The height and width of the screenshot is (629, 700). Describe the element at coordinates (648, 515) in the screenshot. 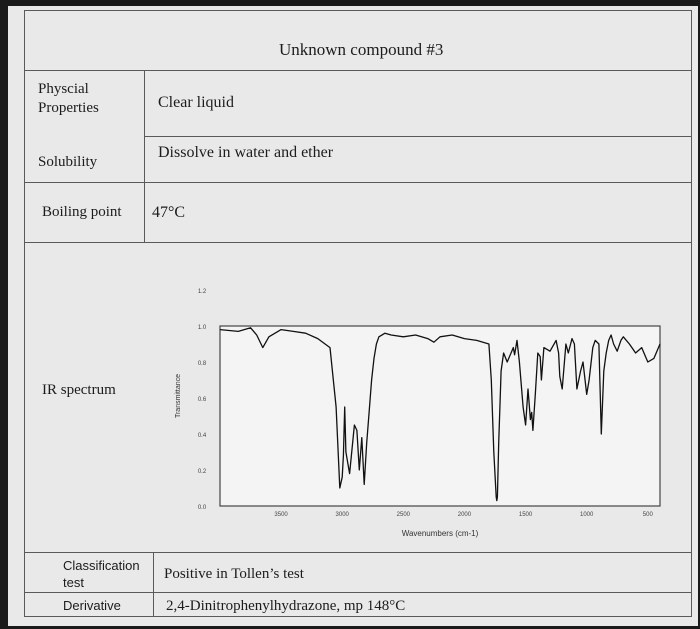

I see `x-tick-label: 500` at that location.